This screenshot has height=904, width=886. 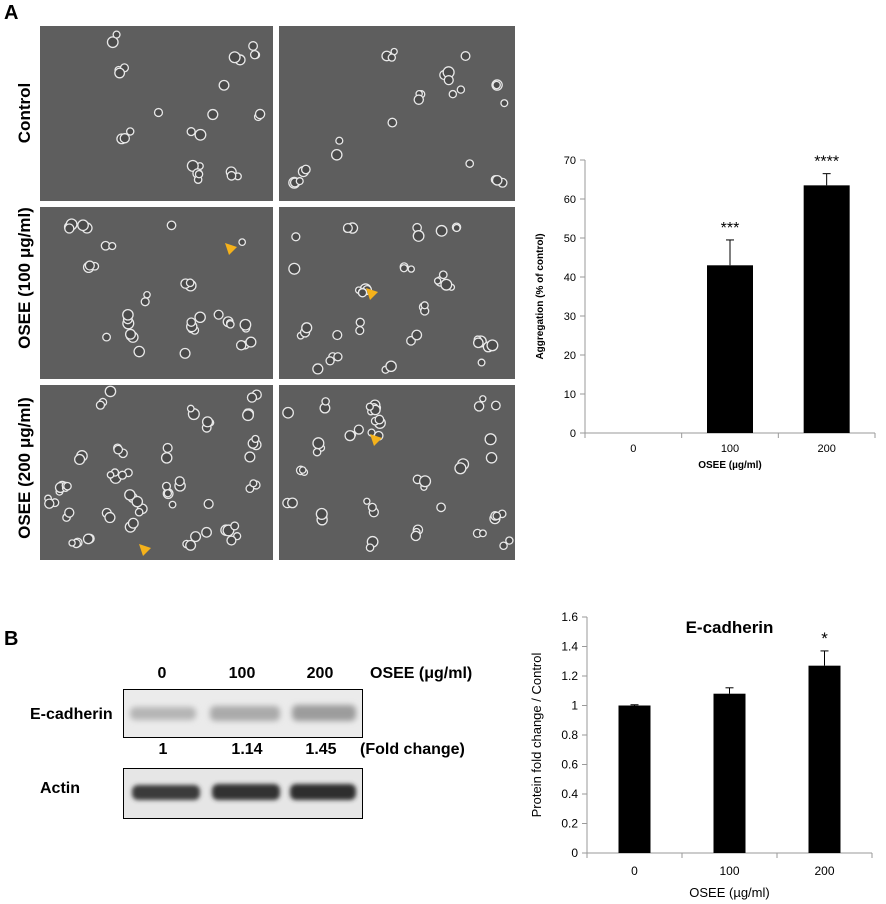 What do you see at coordinates (729, 871) in the screenshot?
I see `x-tick-label: 100` at bounding box center [729, 871].